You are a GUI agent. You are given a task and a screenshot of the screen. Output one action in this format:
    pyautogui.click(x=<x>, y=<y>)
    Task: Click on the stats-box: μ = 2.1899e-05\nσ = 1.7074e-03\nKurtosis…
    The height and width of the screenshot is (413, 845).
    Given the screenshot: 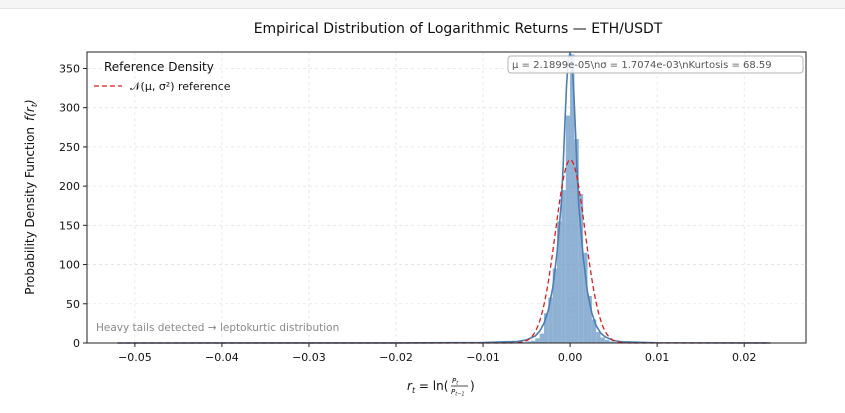 What is the action you would take?
    pyautogui.click(x=655, y=64)
    